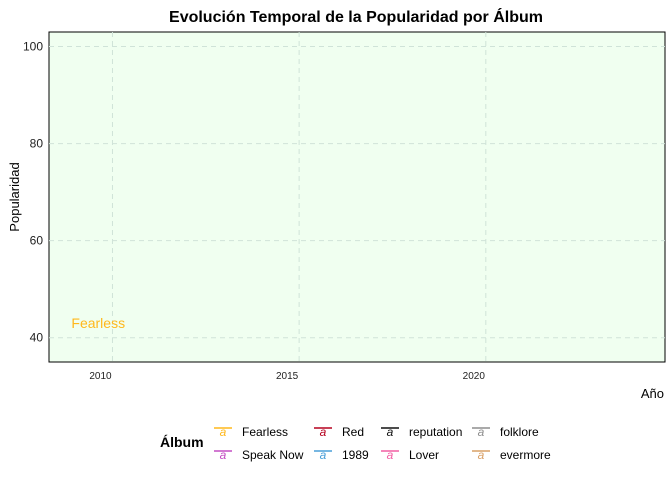 The width and height of the screenshot is (672, 480). What do you see at coordinates (182, 442) in the screenshot?
I see `legend-title: Álbum` at bounding box center [182, 442].